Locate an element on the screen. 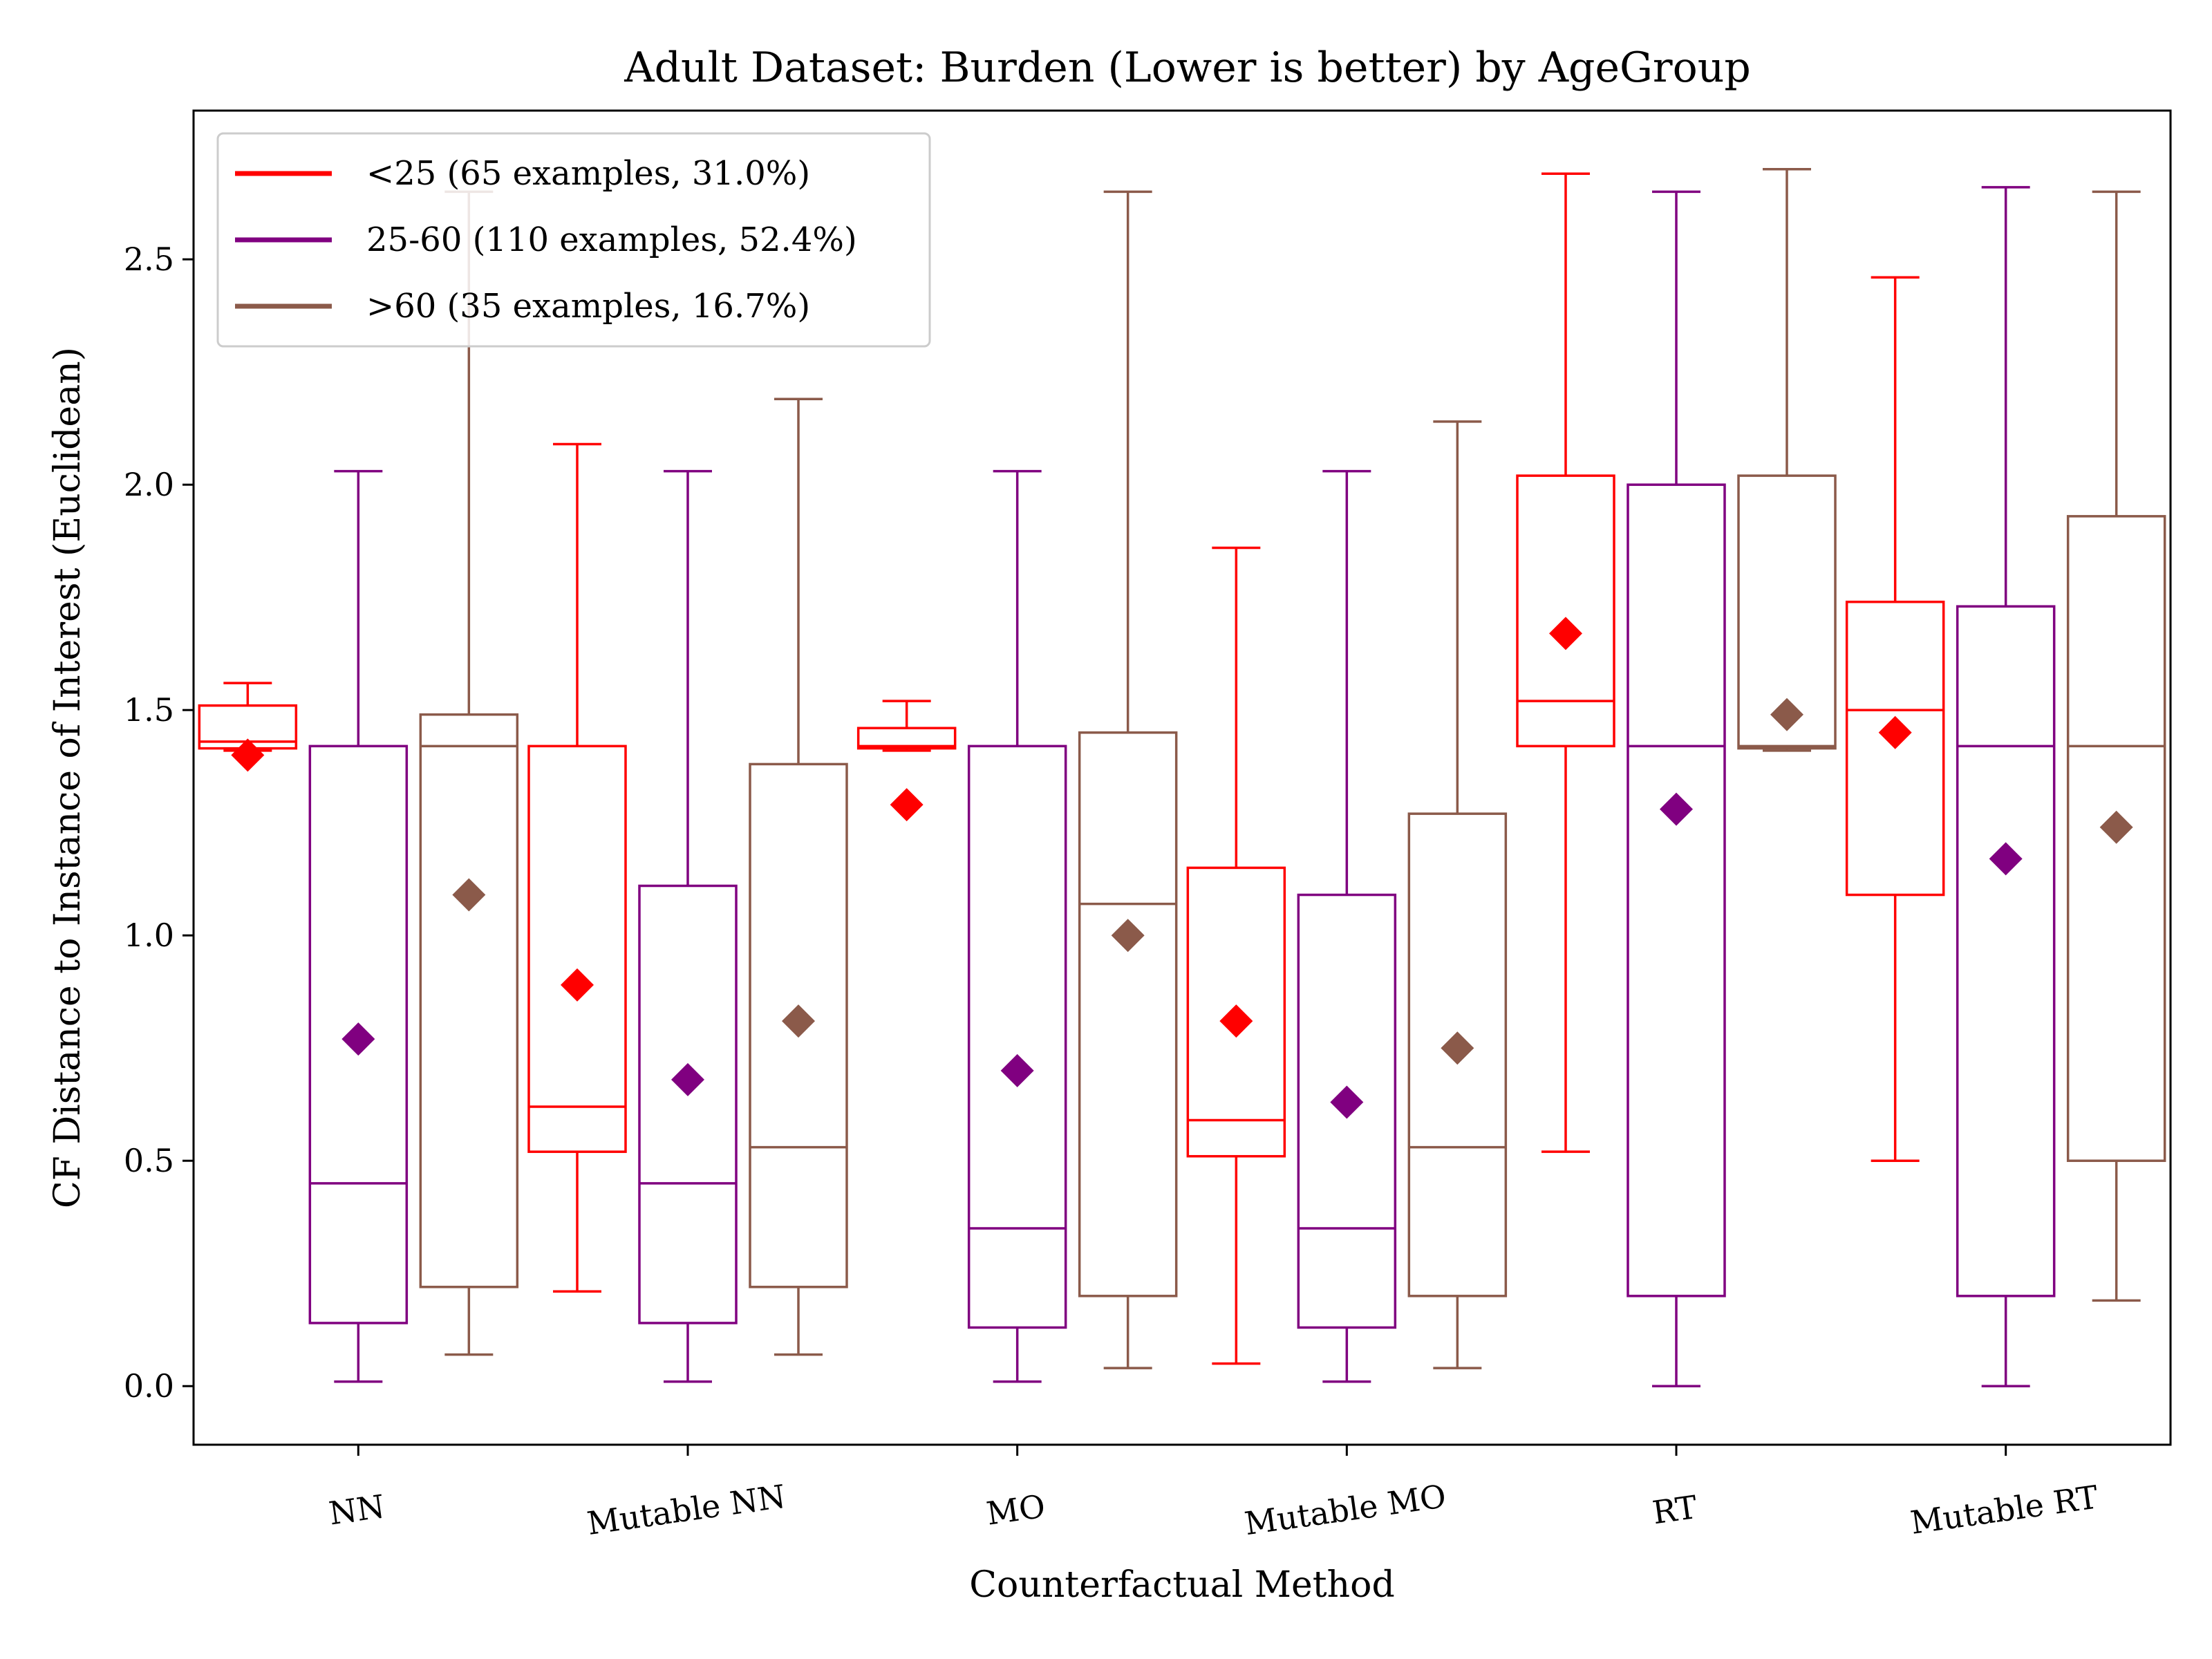 The height and width of the screenshot is (1659, 2212). y-tick-label: 1.0 is located at coordinates (149, 936).